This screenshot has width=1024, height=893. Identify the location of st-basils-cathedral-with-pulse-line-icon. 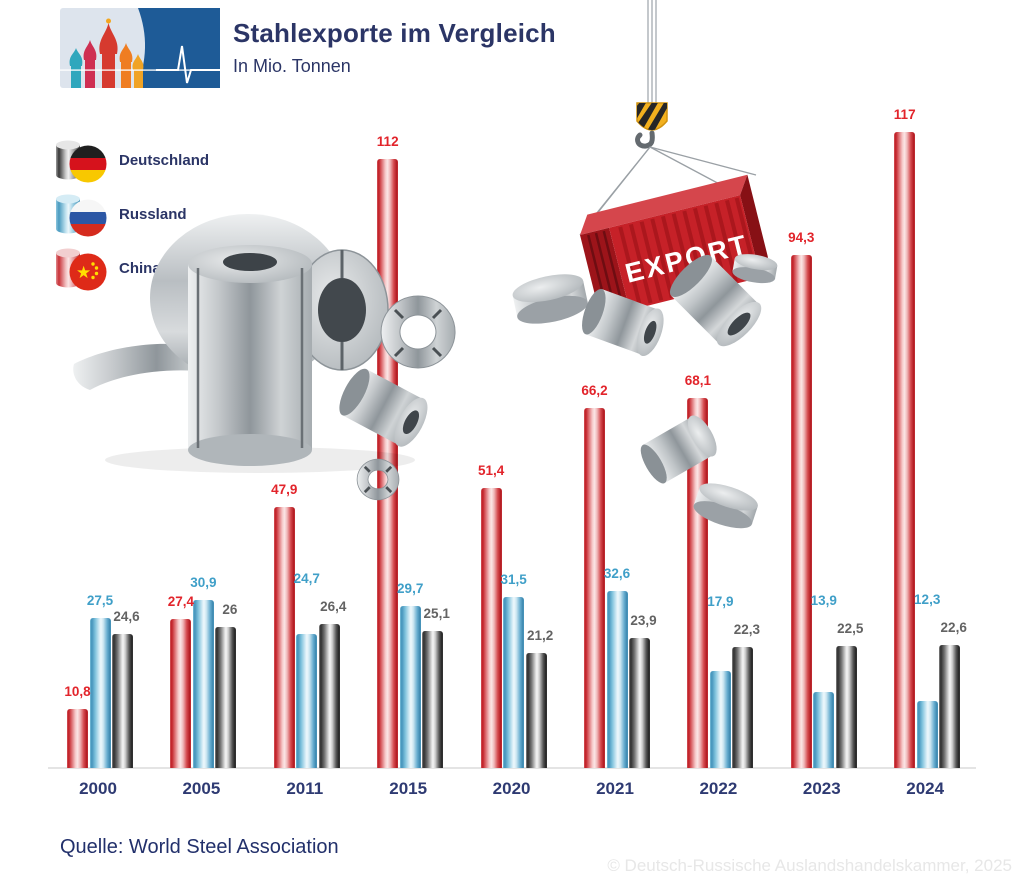
(140, 48).